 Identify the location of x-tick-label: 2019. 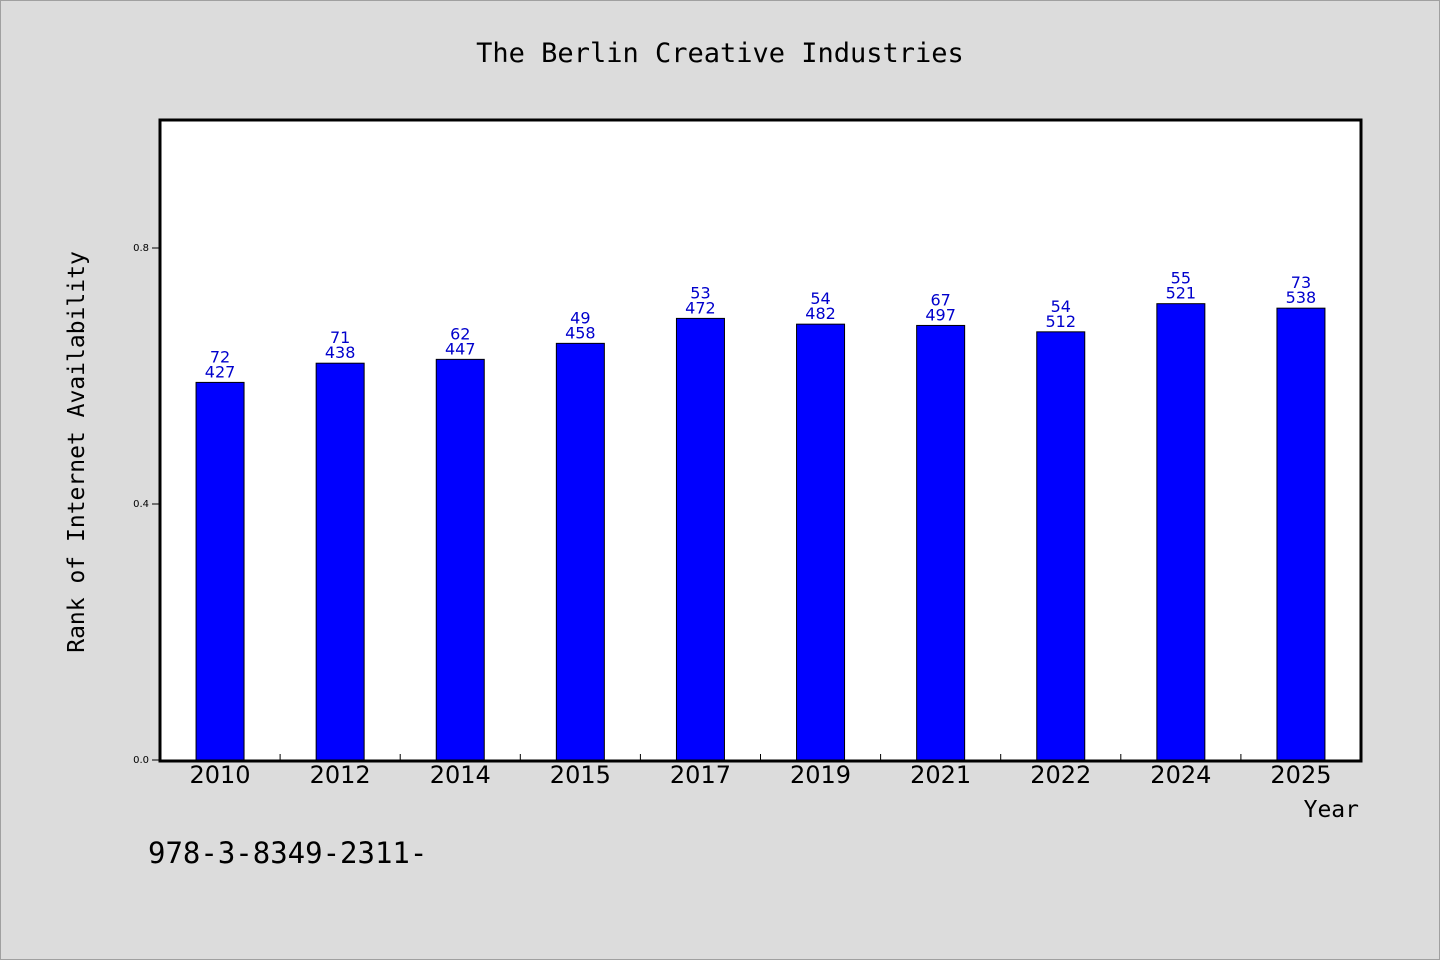
(820, 775).